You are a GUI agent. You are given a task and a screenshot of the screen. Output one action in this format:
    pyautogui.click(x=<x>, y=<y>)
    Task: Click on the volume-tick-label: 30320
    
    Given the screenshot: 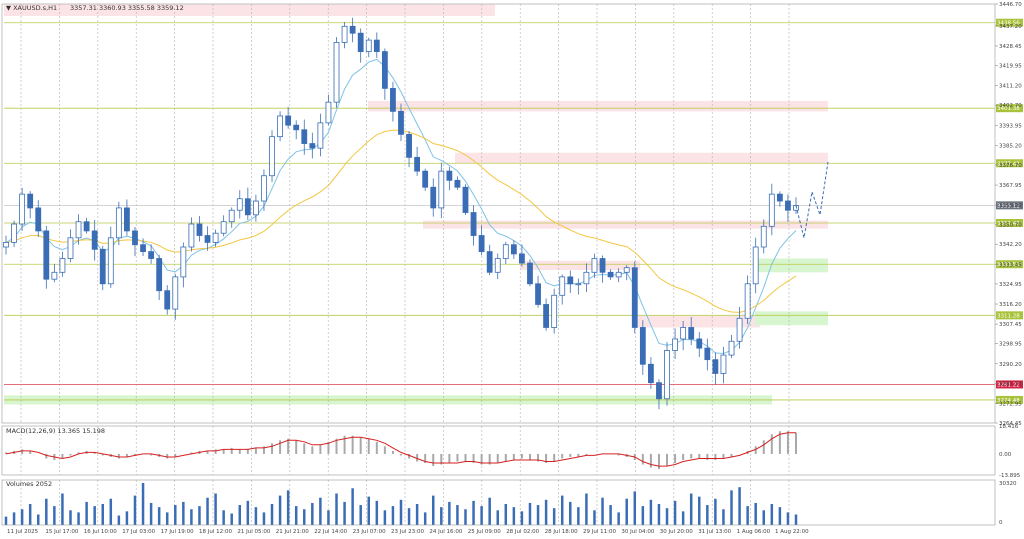 What is the action you would take?
    pyautogui.click(x=1008, y=484)
    